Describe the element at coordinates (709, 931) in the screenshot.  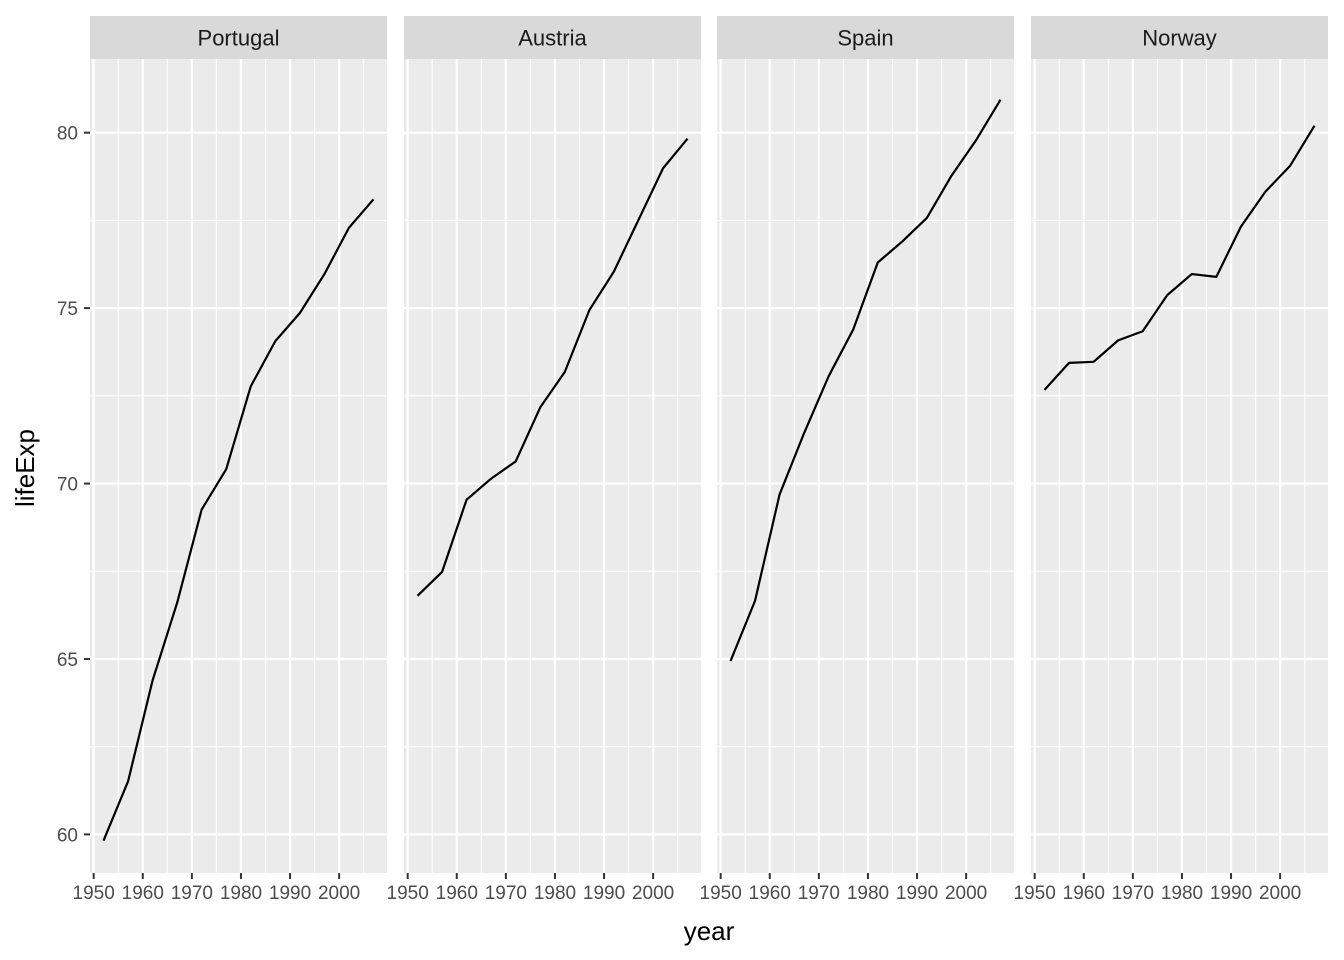
I see `x-axis-title: year` at that location.